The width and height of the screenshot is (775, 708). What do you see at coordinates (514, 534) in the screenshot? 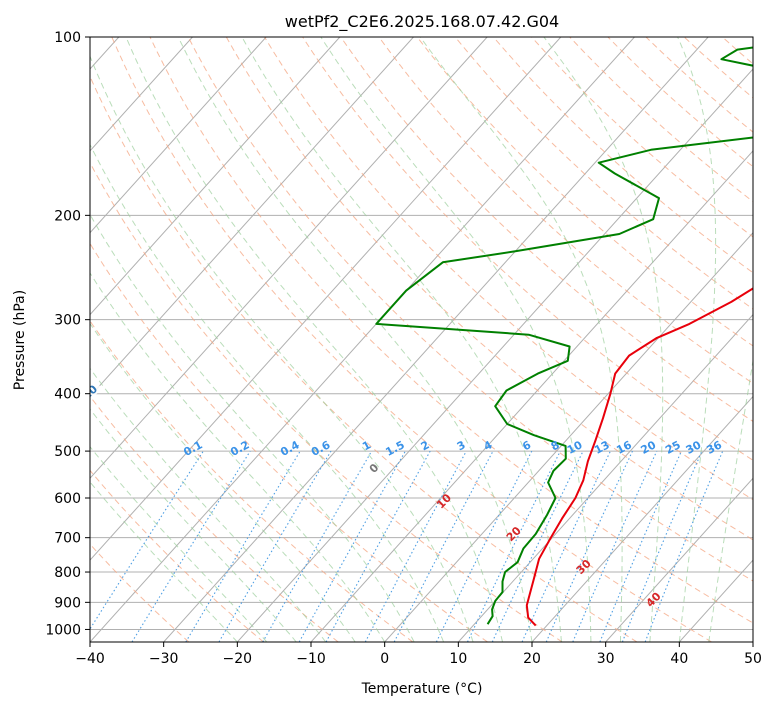
I see `moist-adiabat-label: 20` at bounding box center [514, 534].